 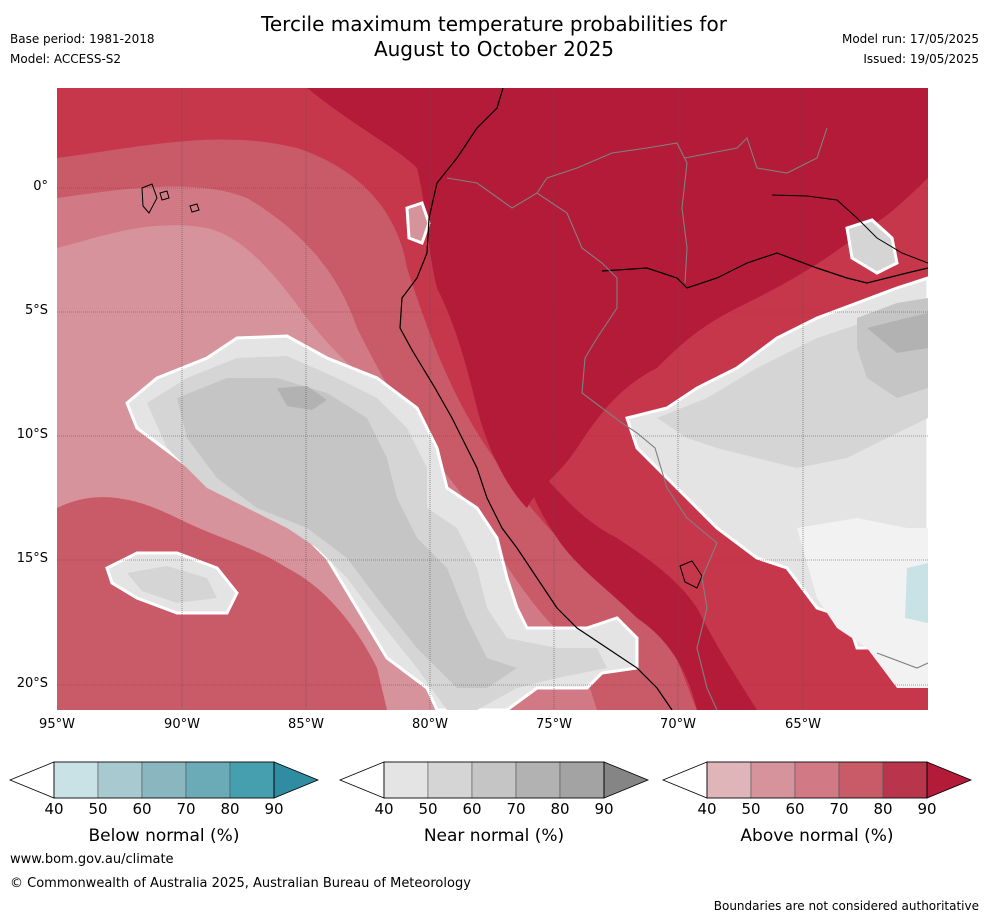 What do you see at coordinates (494, 49) in the screenshot?
I see `map-title-line2: August to October 2025` at bounding box center [494, 49].